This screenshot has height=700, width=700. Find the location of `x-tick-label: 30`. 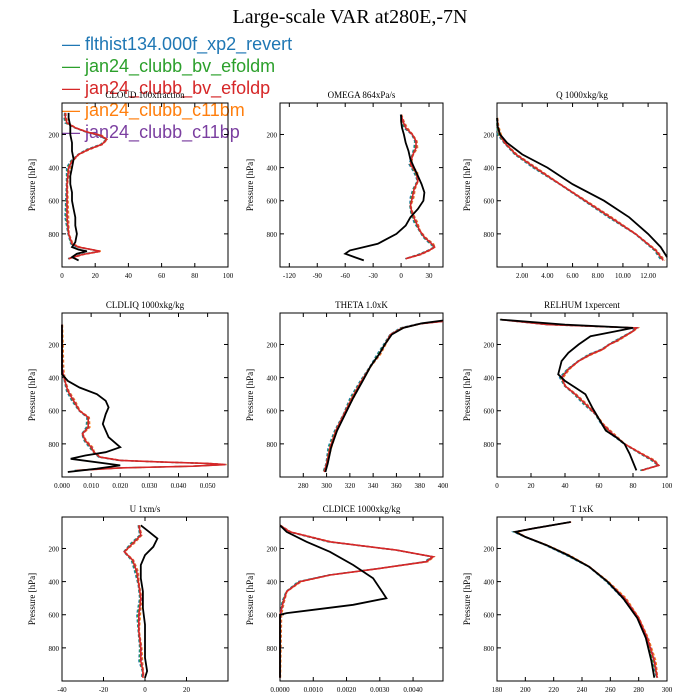

x-tick-label: 30 is located at coordinates (430, 276).